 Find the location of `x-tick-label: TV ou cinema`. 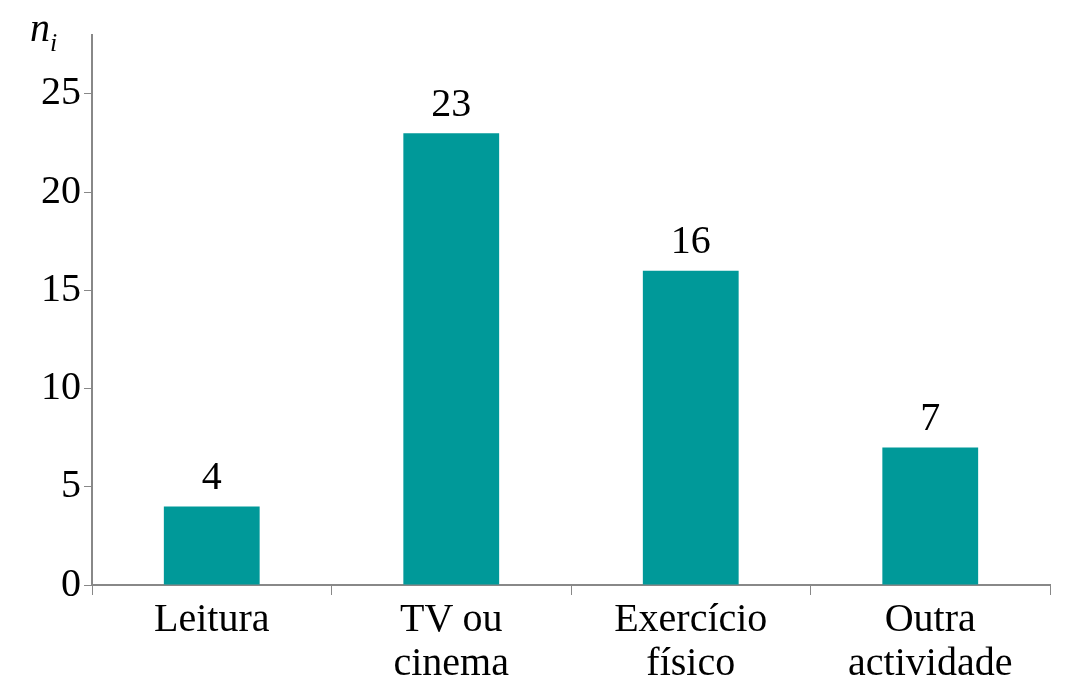

x-tick-label: TV ou cinema is located at coordinates (451, 639).